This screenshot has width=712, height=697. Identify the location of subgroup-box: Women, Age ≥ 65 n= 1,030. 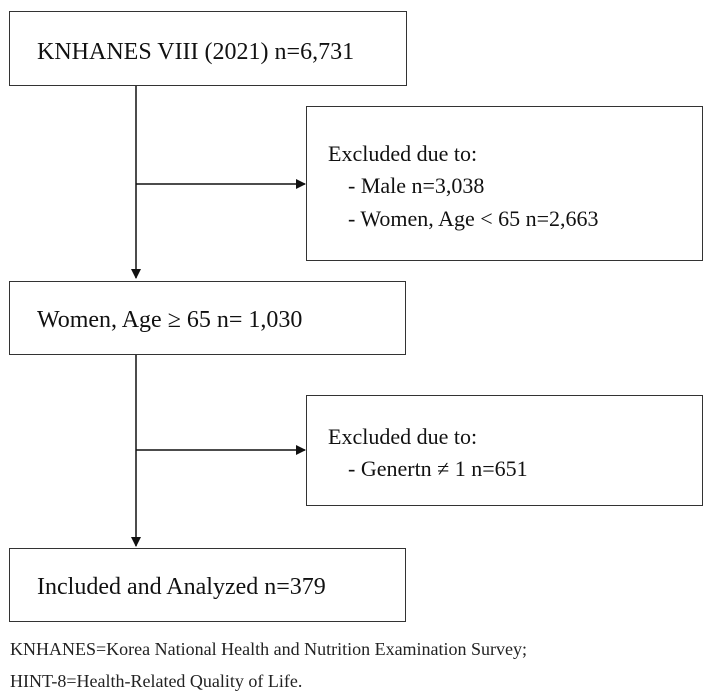
(207, 318).